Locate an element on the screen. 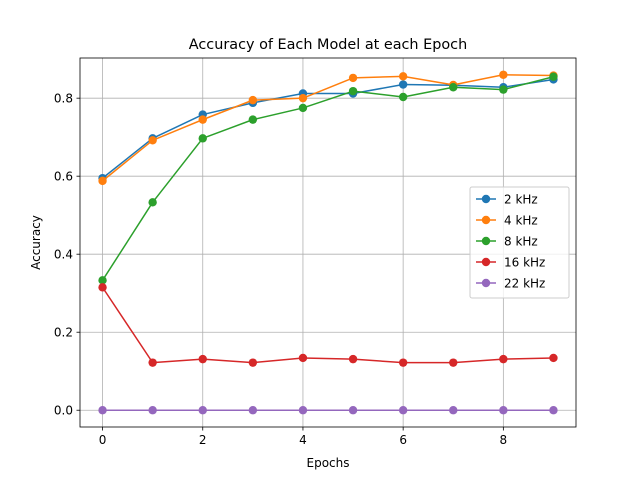 This screenshot has width=640, height=480. x-tick-label: 8 is located at coordinates (504, 440).